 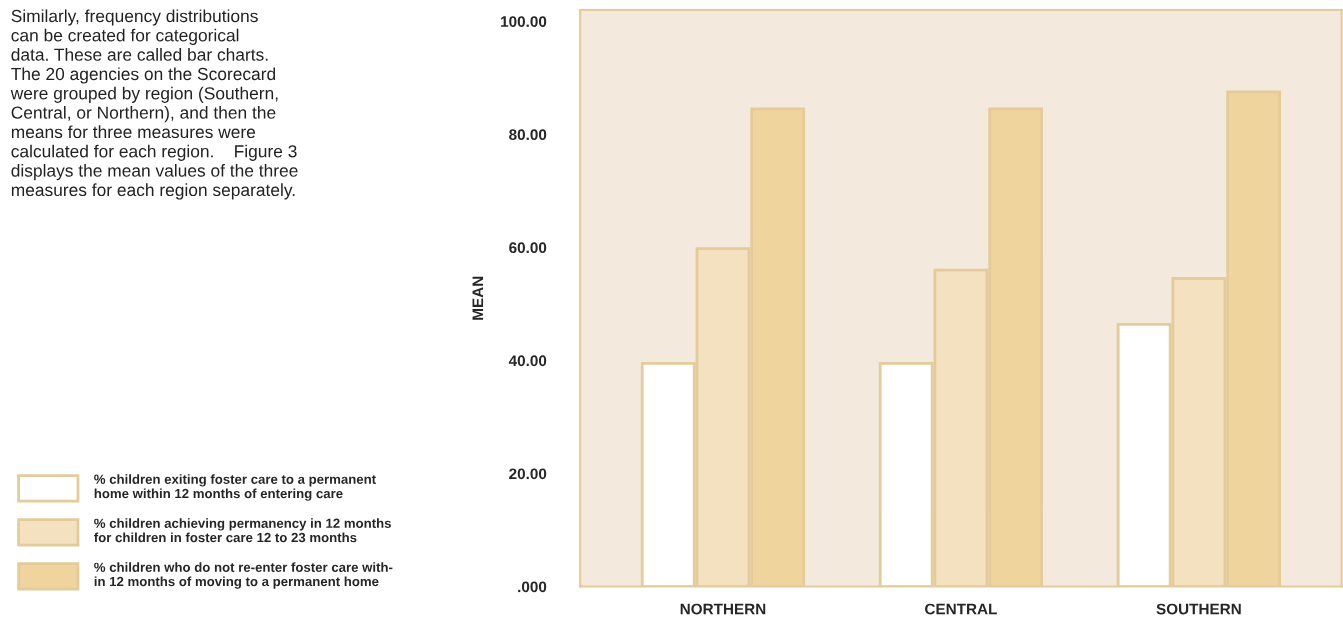 I want to click on y-tick-label: 100.00, so click(x=524, y=22).